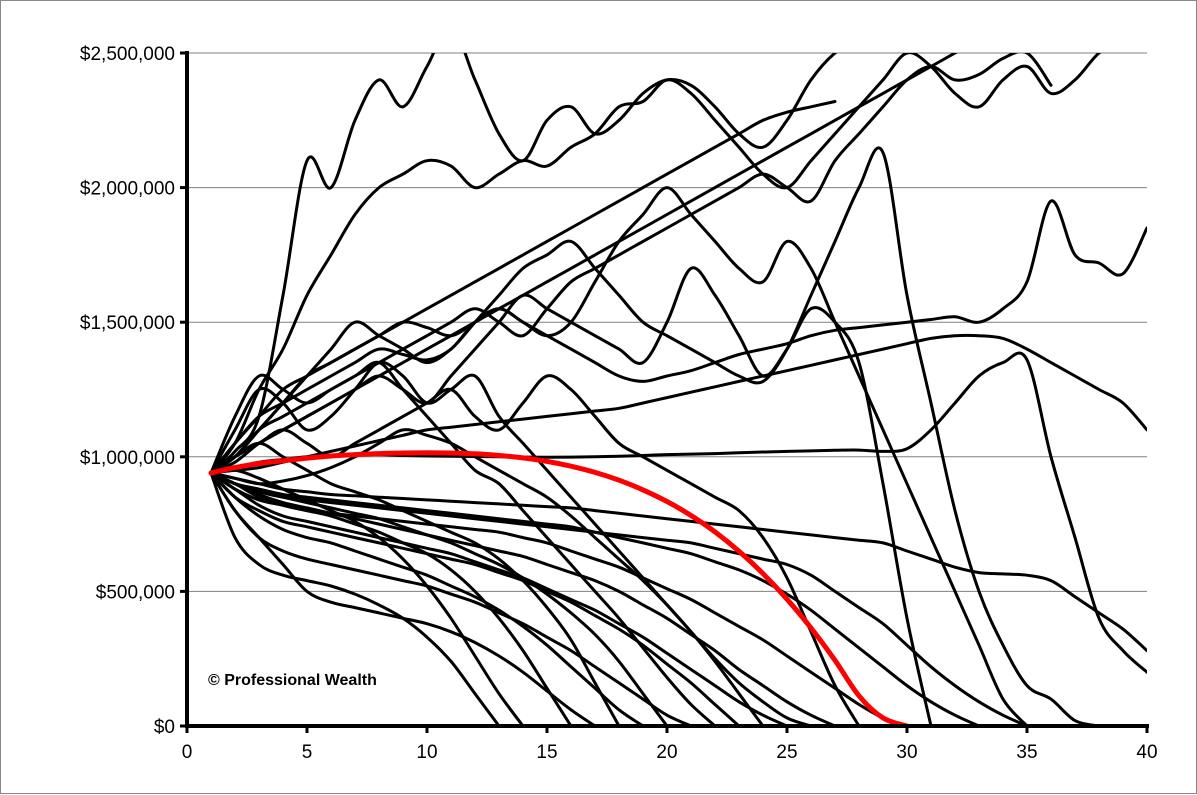  What do you see at coordinates (292, 680) in the screenshot?
I see `watermark-annotation: © Professional Wealth` at bounding box center [292, 680].